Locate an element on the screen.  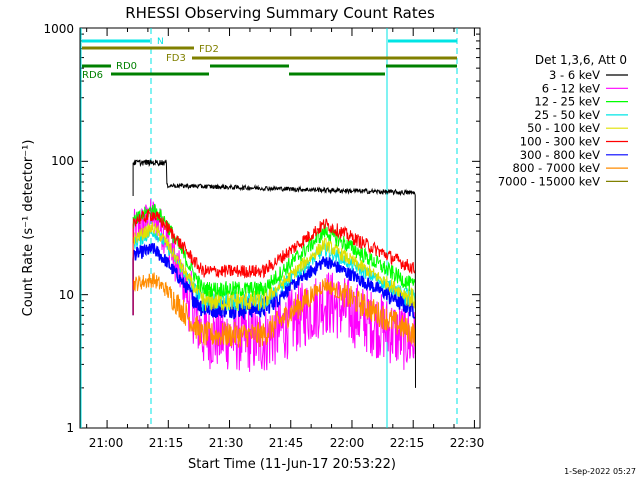
legend-label: 50 - 100 keV is located at coordinates (563, 128).